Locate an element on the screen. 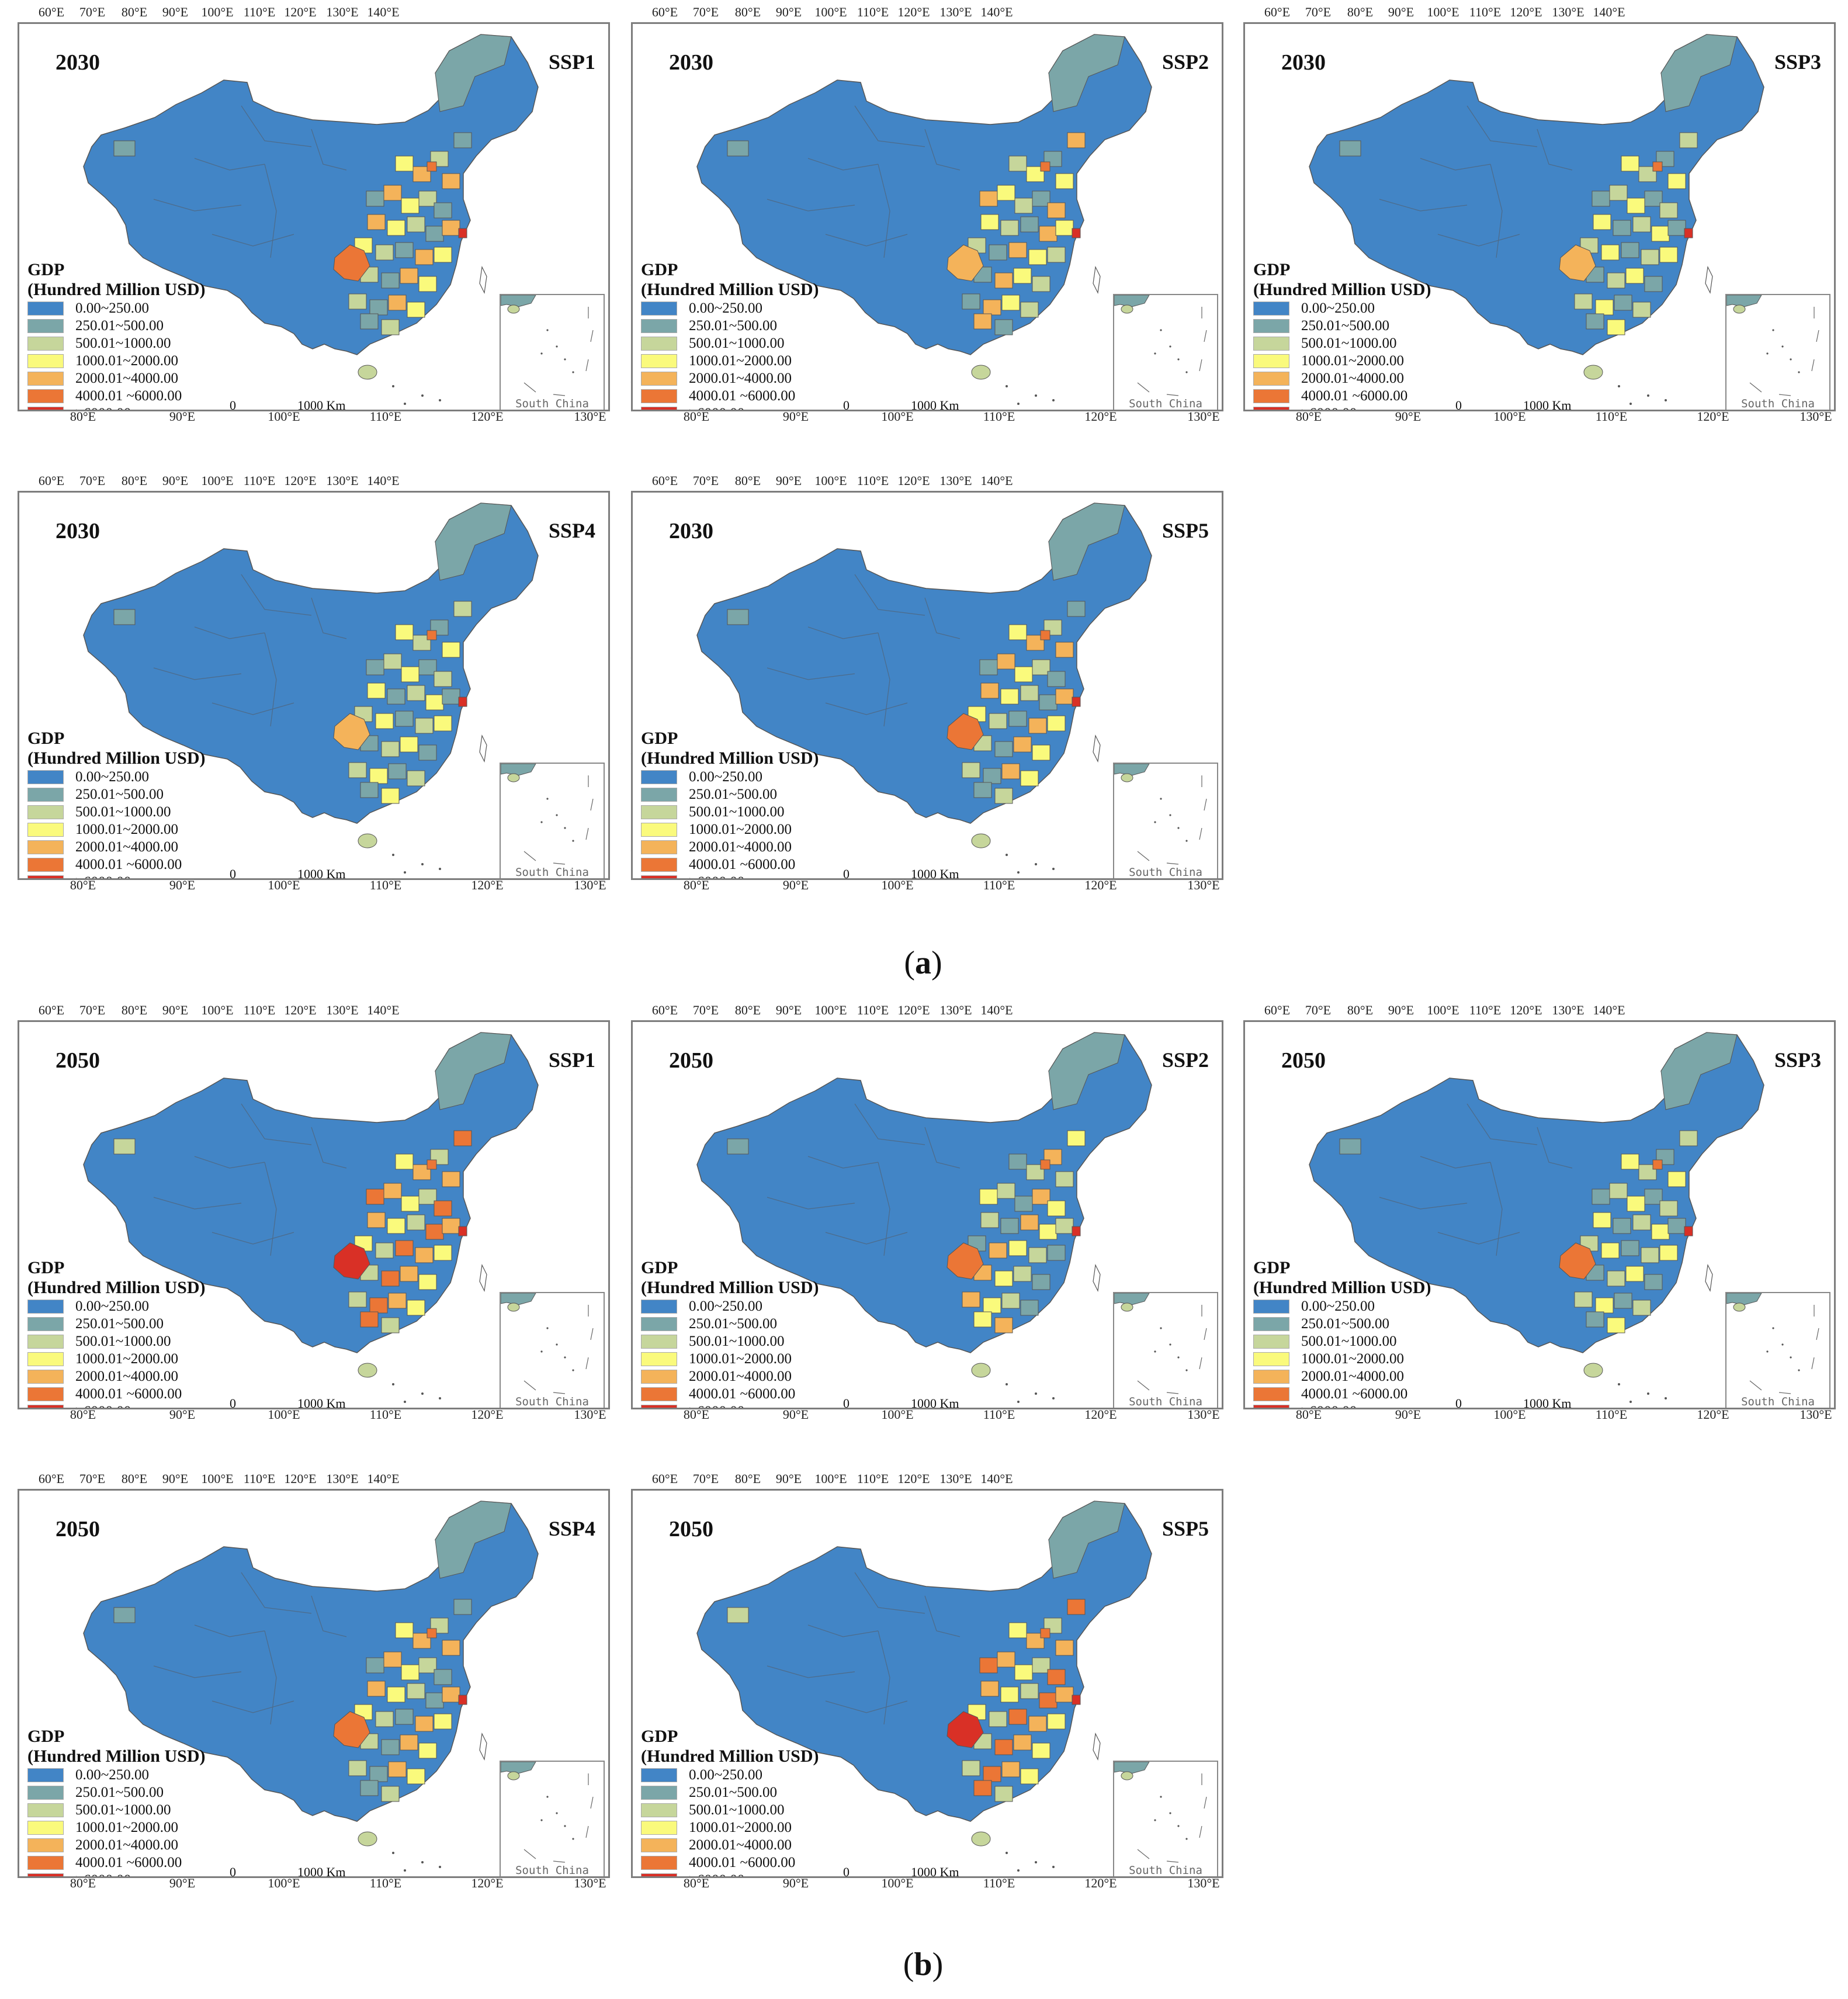 The width and height of the screenshot is (1848, 1999). region-beijing is located at coordinates (1045, 635).